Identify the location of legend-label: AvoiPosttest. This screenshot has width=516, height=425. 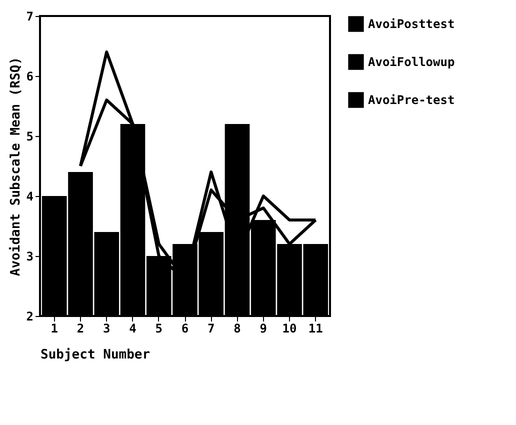
(411, 24).